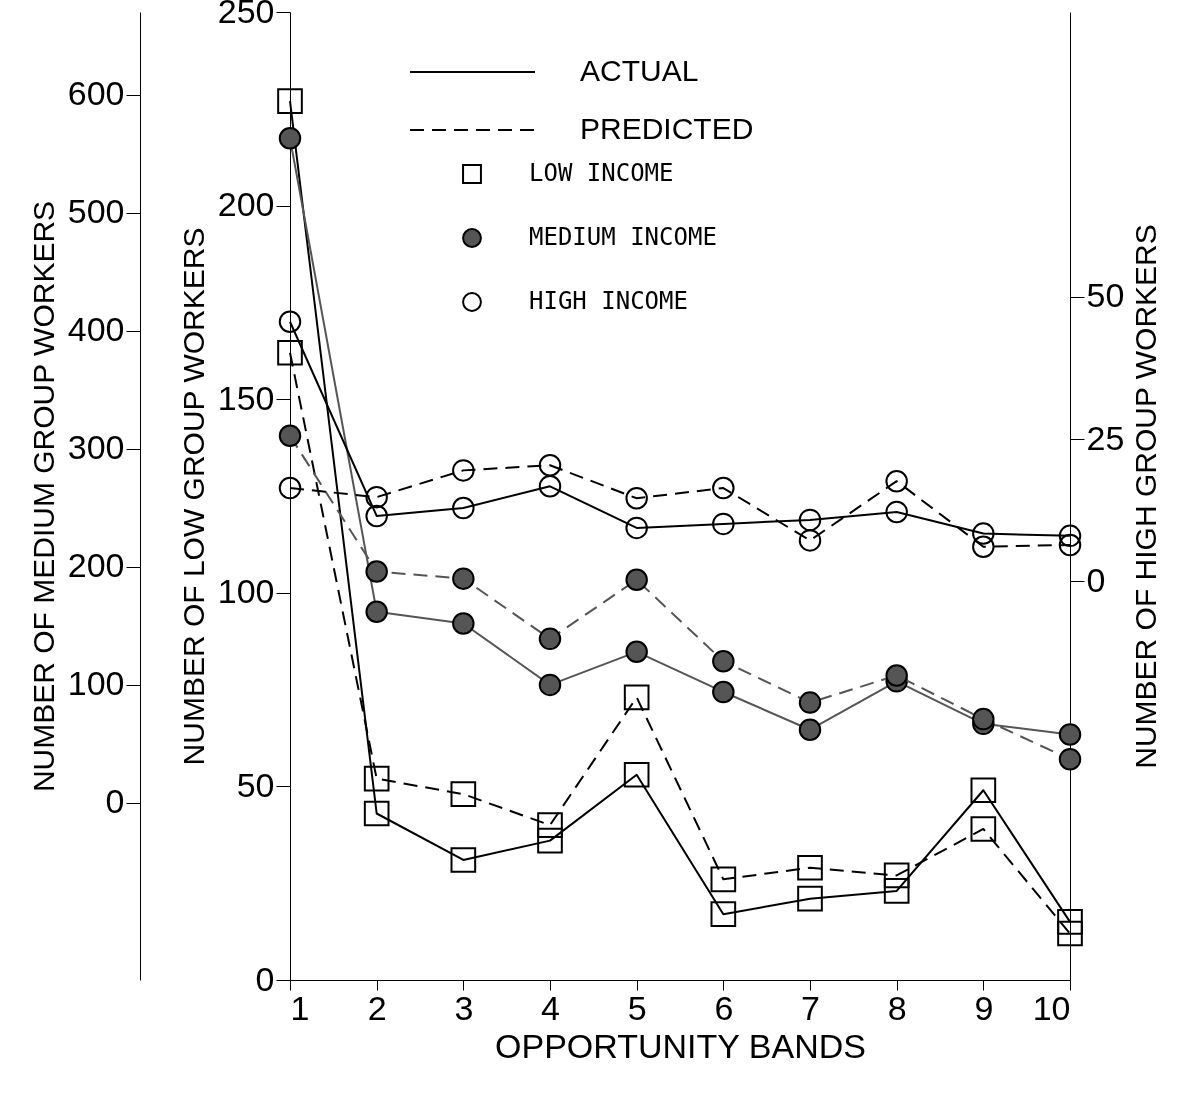 This screenshot has width=1201, height=1095. I want to click on y3-tick-label: 0, so click(115, 801).